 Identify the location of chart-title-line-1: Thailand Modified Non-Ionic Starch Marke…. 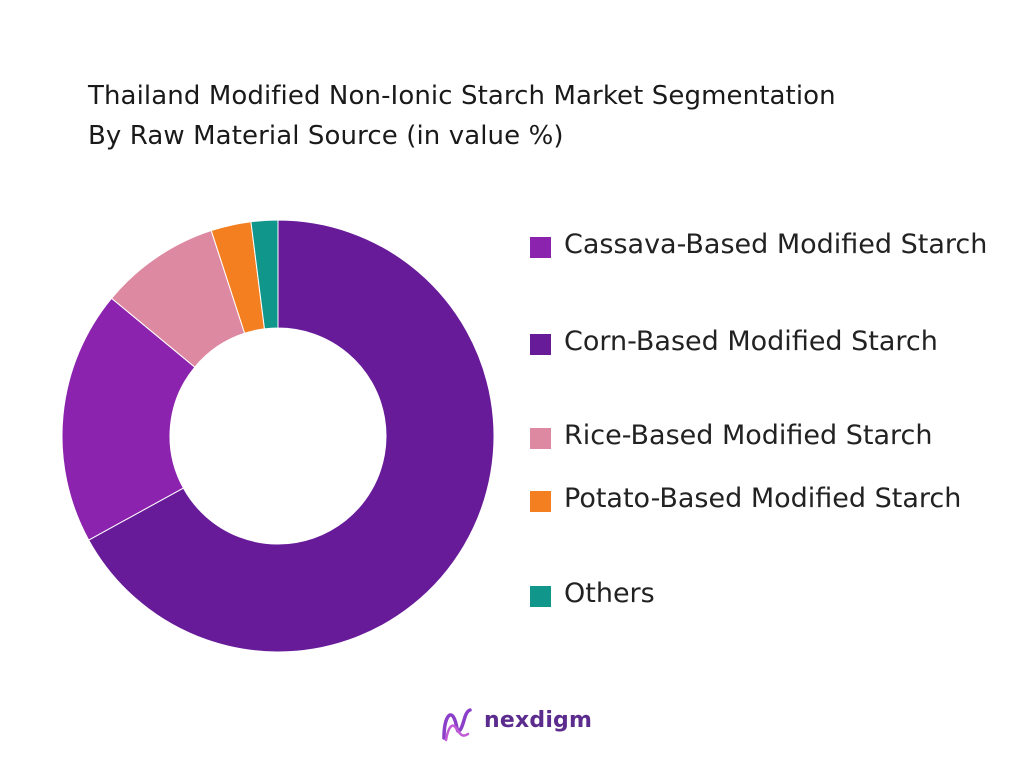
(462, 96).